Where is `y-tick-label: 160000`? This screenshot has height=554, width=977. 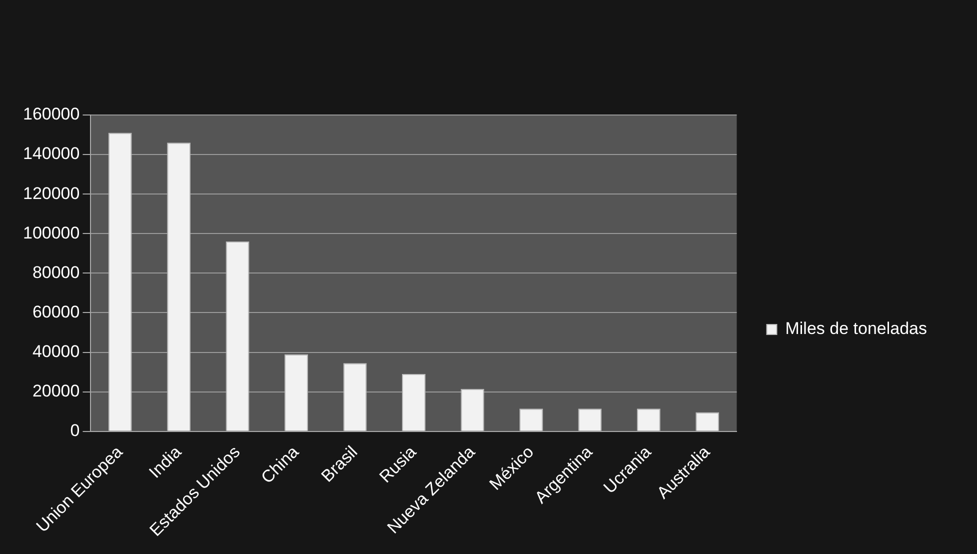
y-tick-label: 160000 is located at coordinates (51, 114).